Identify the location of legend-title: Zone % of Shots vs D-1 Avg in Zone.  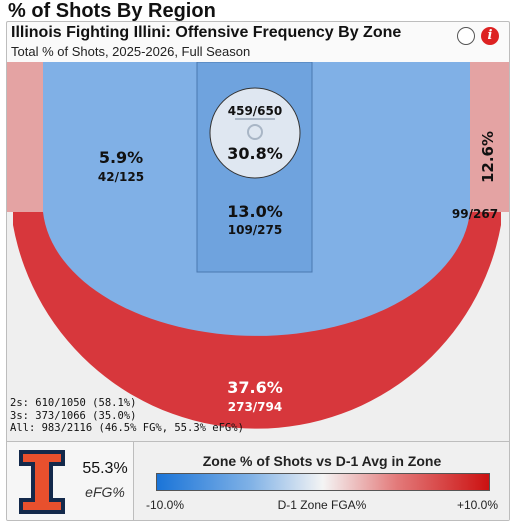
(322, 461).